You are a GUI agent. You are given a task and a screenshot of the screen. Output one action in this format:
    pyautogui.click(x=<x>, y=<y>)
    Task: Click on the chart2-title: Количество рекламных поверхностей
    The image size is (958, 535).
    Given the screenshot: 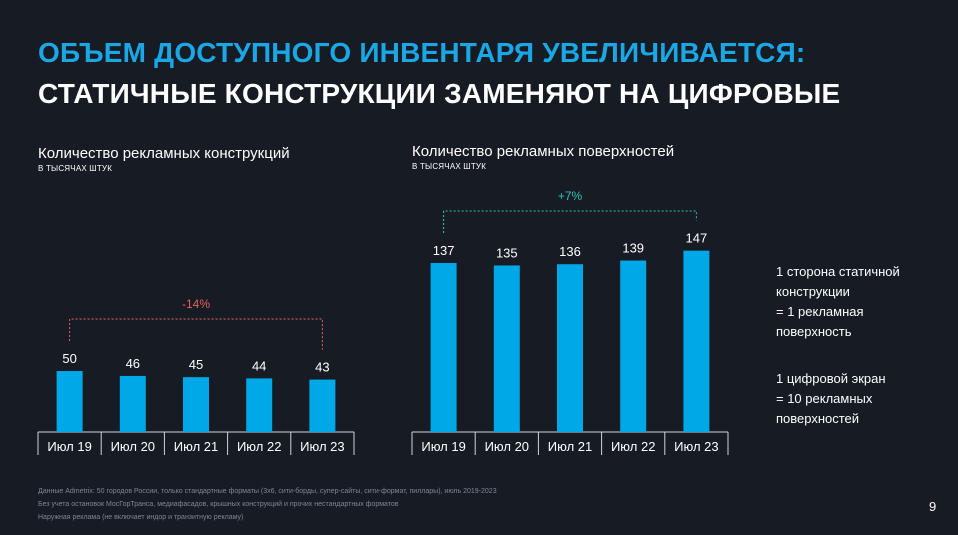 What is the action you would take?
    pyautogui.click(x=543, y=151)
    